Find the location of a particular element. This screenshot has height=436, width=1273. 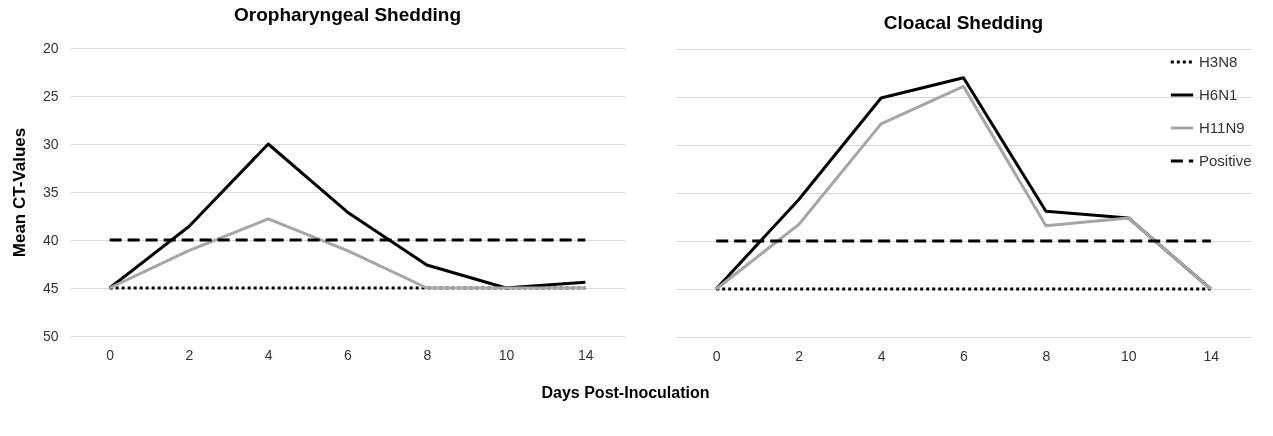

chart-title: Cloacal Shedding is located at coordinates (963, 22).